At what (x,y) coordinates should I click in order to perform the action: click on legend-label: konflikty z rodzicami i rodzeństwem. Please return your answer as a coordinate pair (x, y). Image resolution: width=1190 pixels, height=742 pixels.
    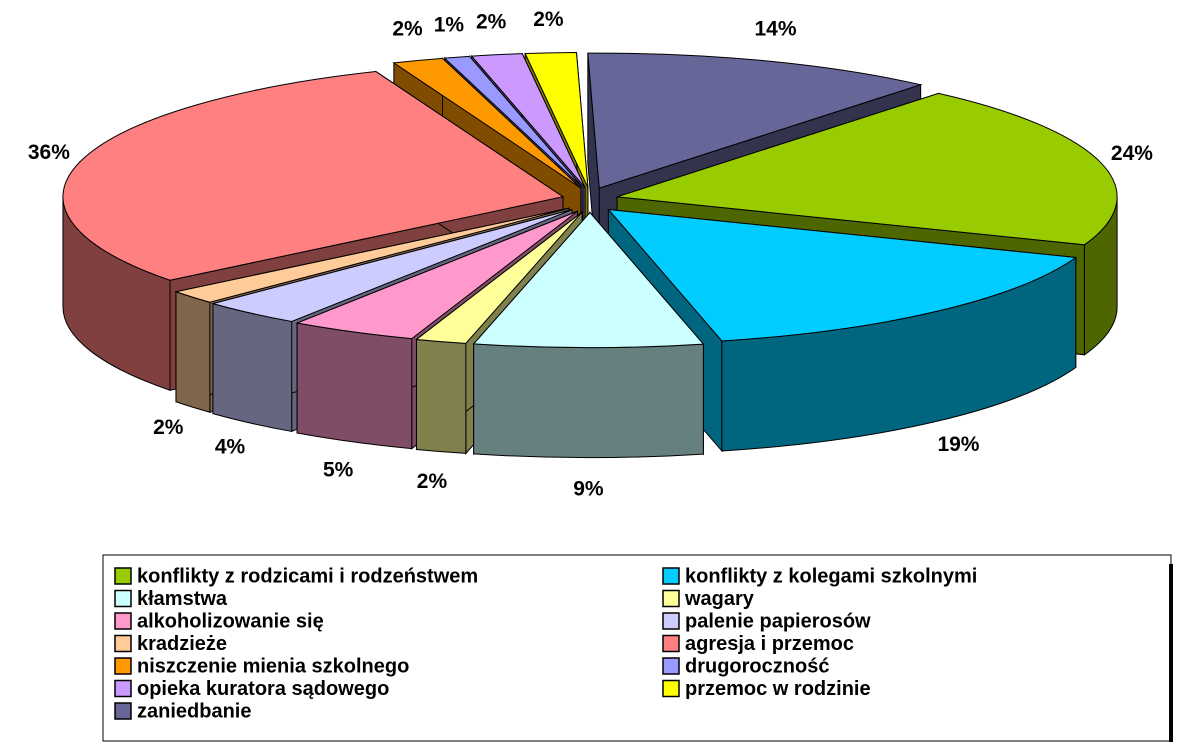
    Looking at the image, I should click on (307, 576).